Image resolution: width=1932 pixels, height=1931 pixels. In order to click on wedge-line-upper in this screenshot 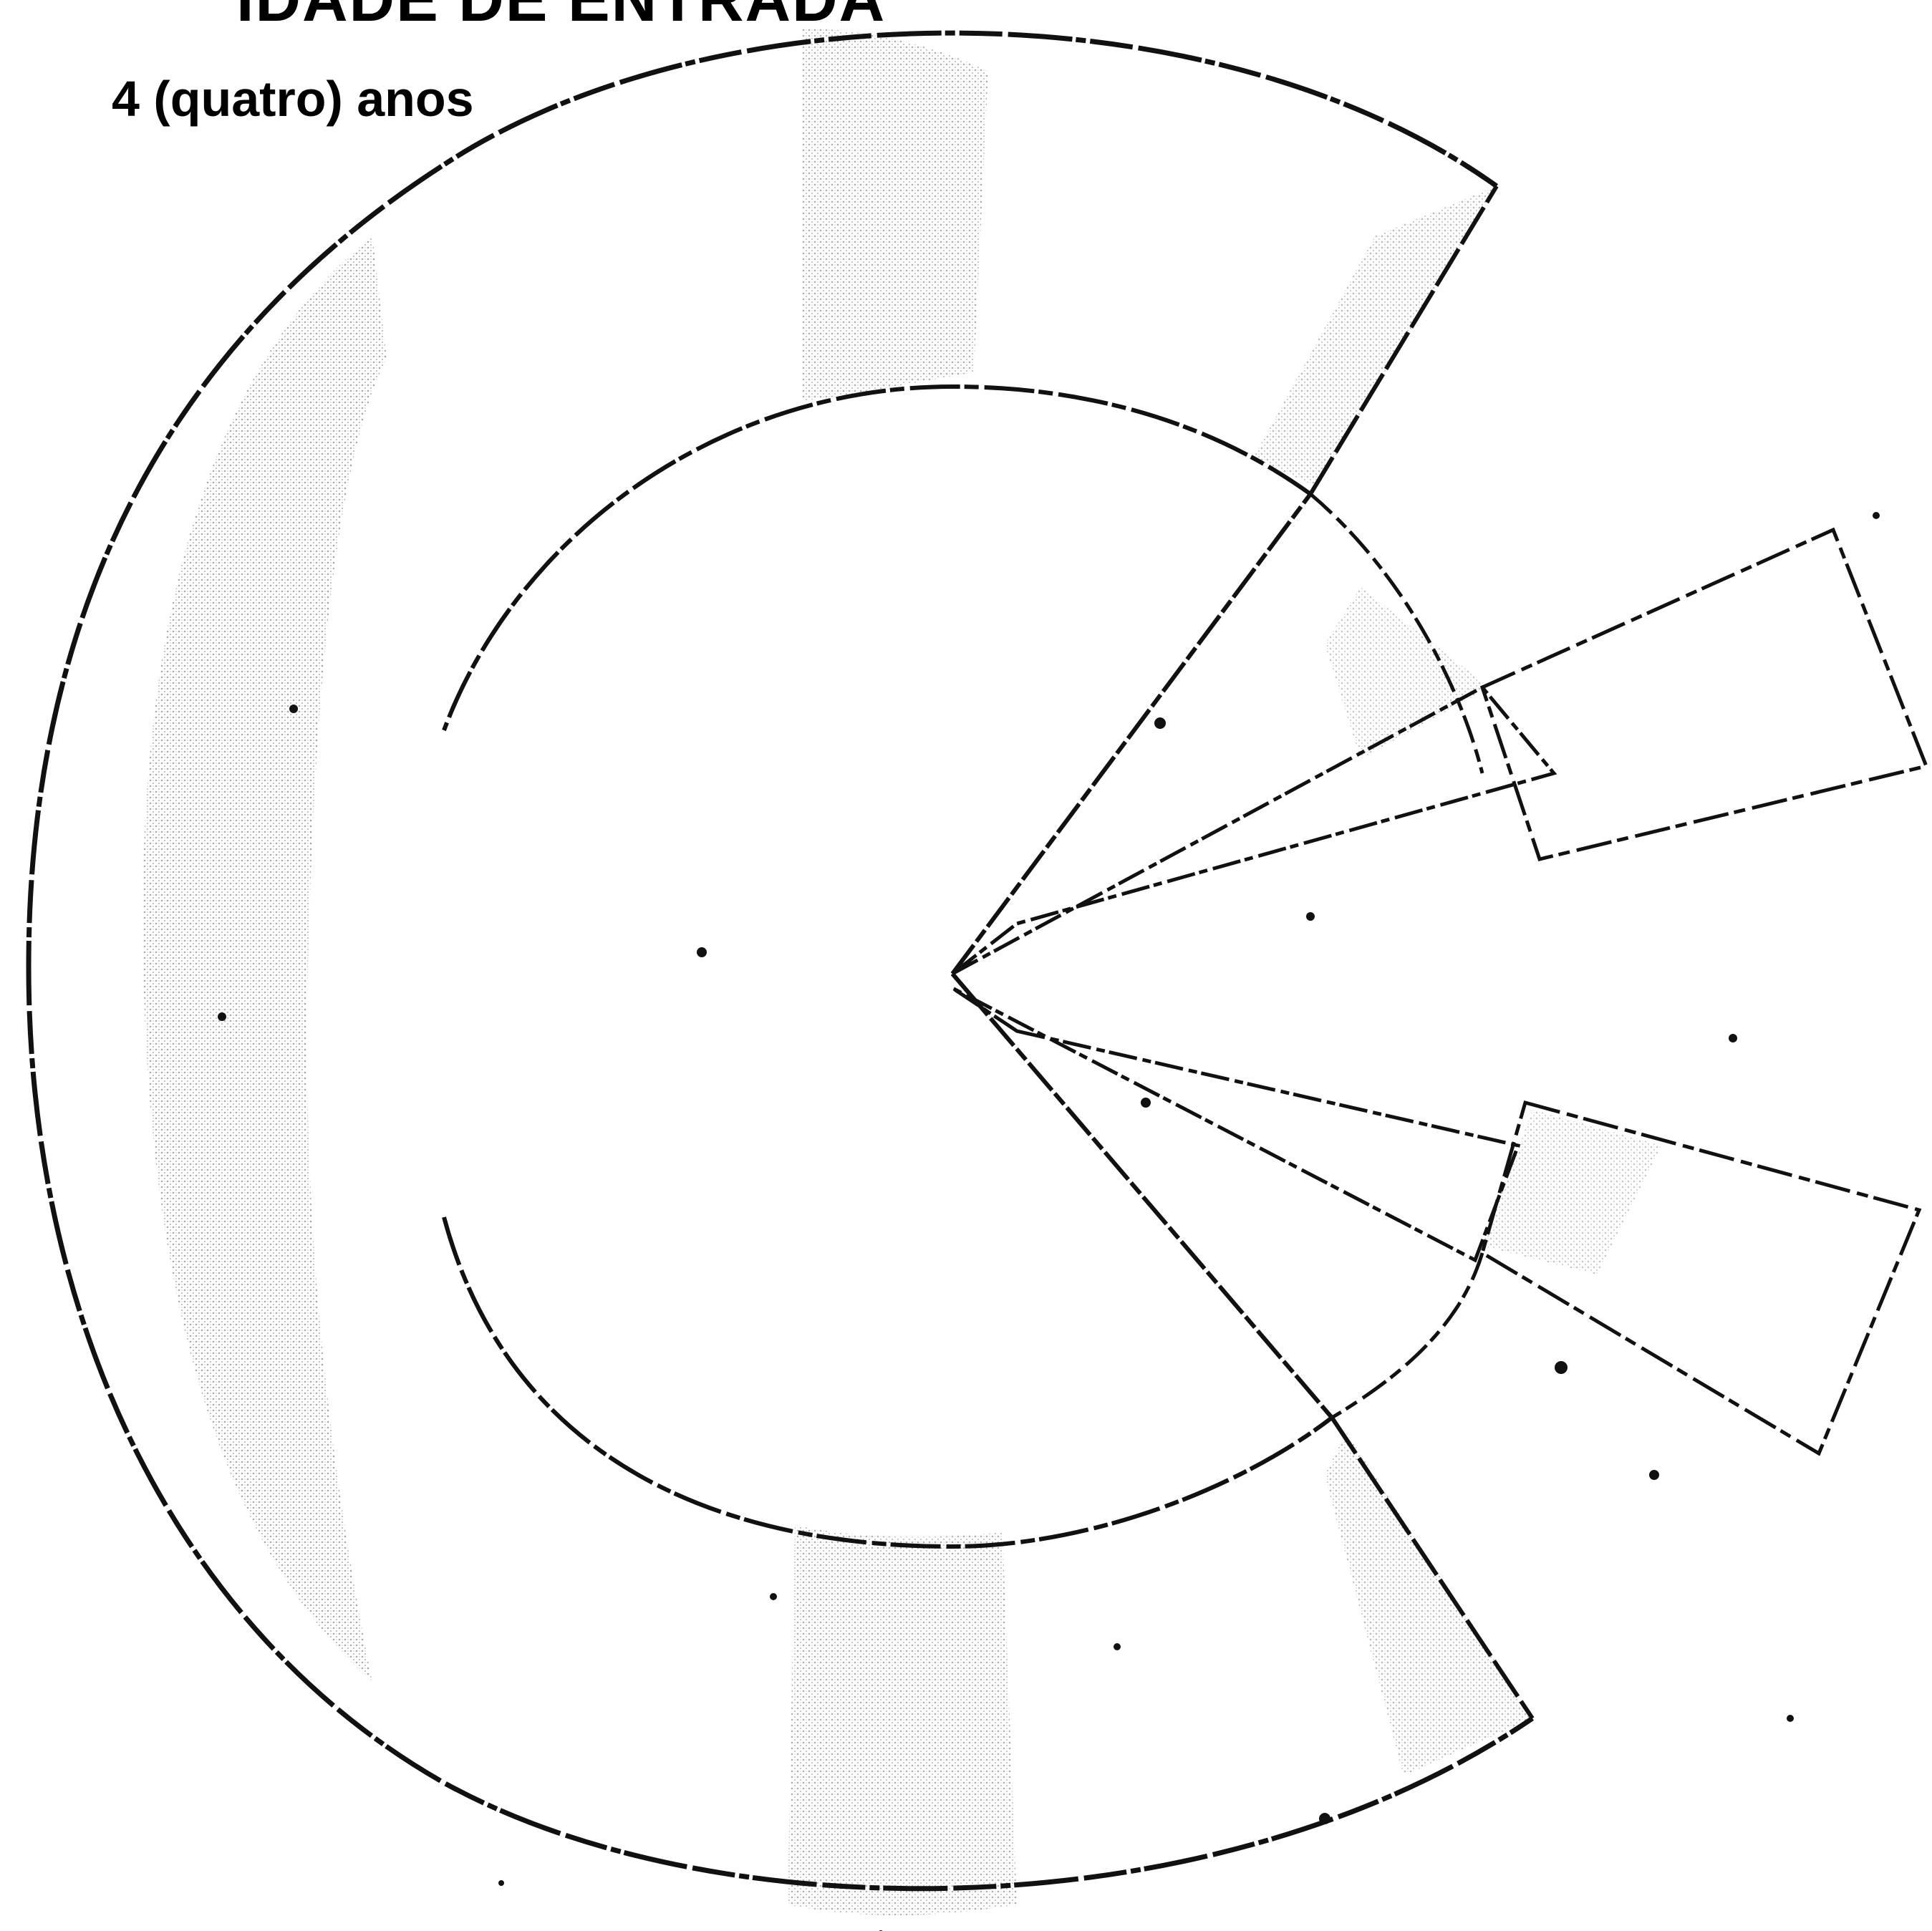, I will do `click(1131, 734)`.